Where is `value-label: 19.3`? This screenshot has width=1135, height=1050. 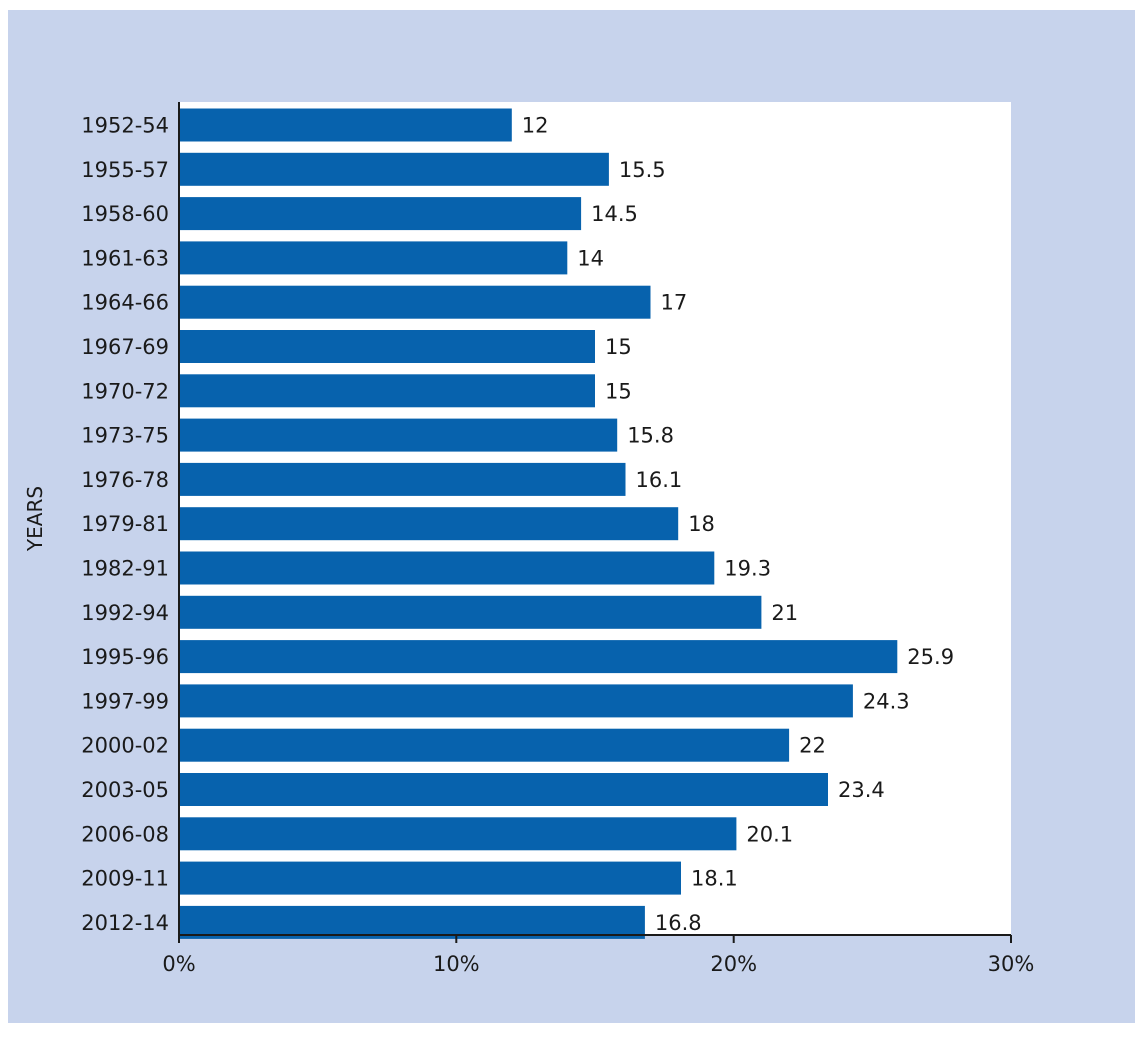
value-label: 19.3 is located at coordinates (747, 569).